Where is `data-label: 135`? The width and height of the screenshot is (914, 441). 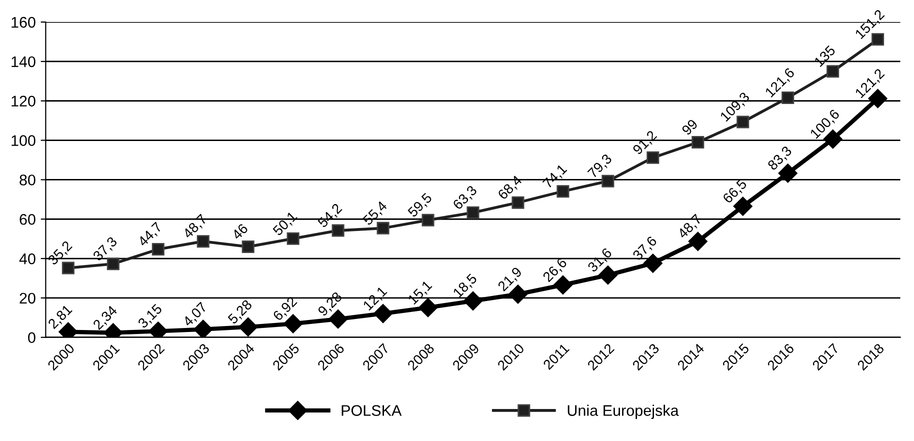 data-label: 135 is located at coordinates (825, 56).